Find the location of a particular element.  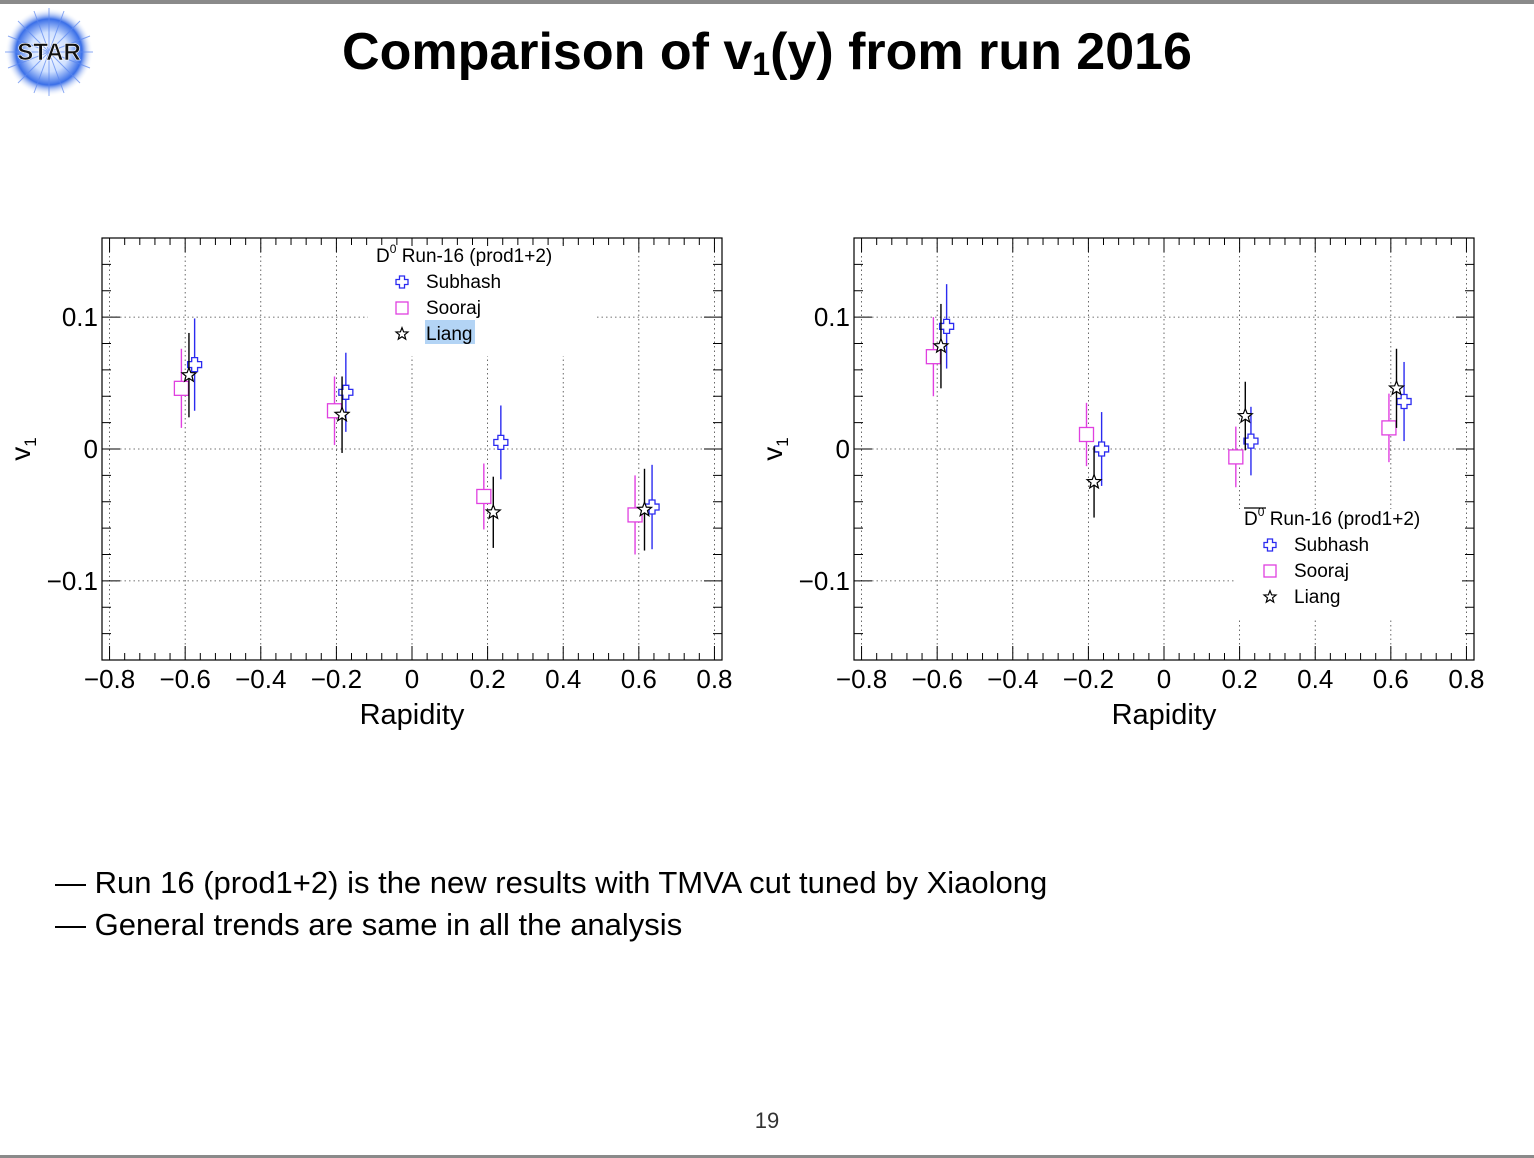

legend-highlight is located at coordinates (450, 332).